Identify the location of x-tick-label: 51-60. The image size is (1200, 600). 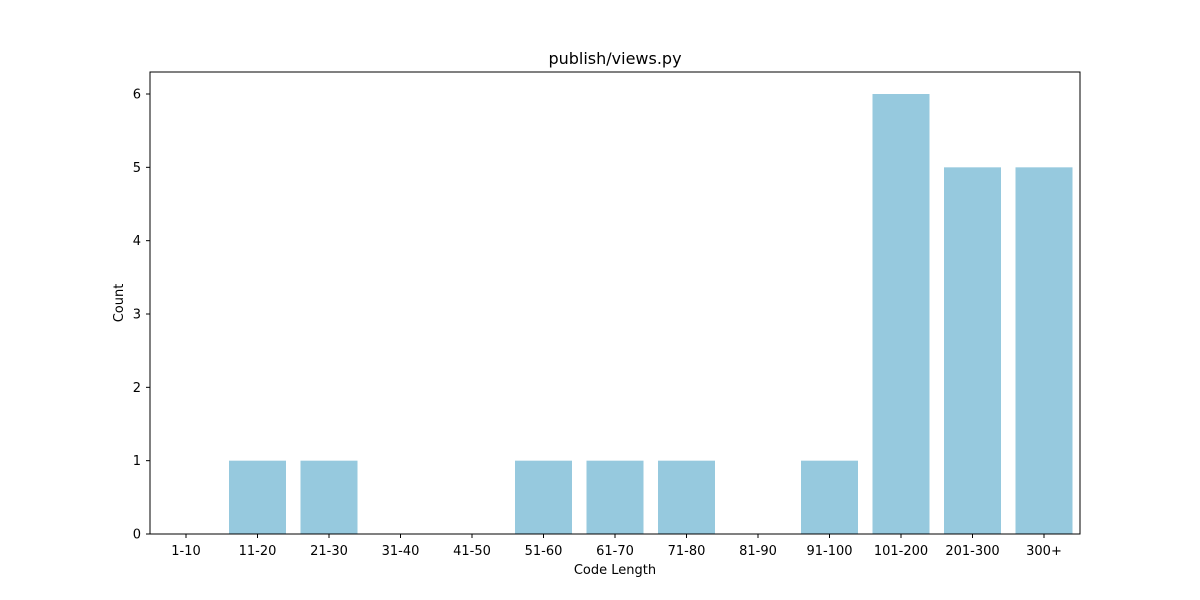
(544, 551).